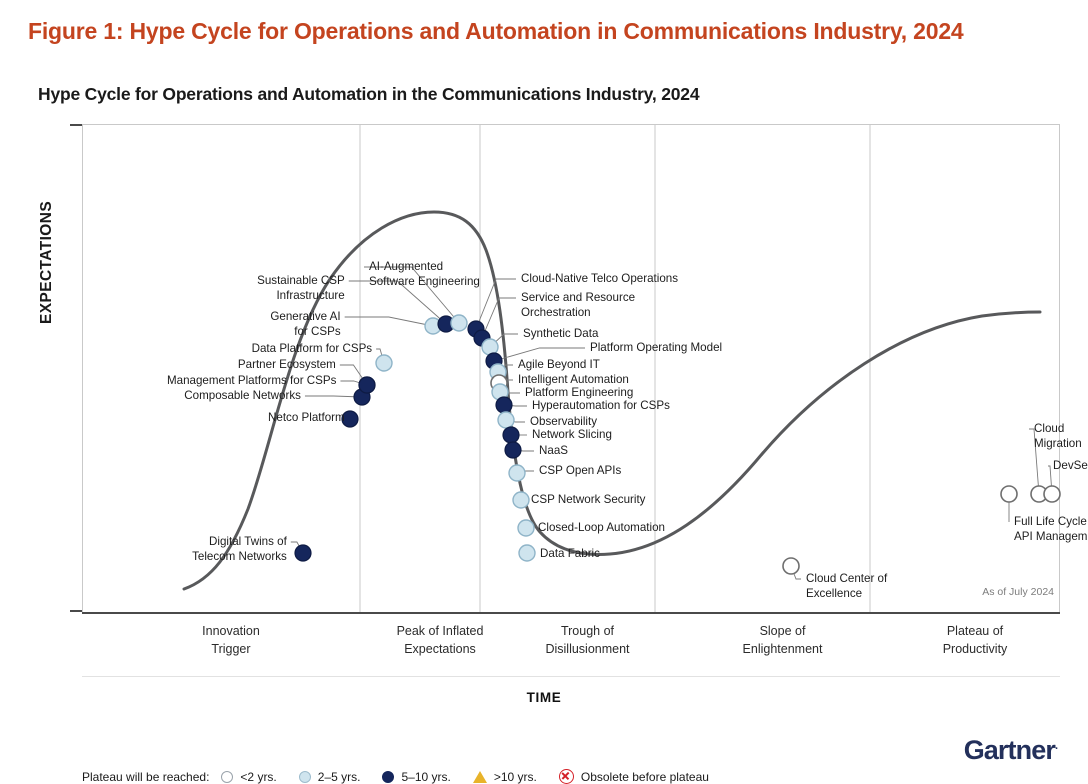  What do you see at coordinates (513, 450) in the screenshot?
I see `technology-dot: NaaS — 5–10 yrs.` at bounding box center [513, 450].